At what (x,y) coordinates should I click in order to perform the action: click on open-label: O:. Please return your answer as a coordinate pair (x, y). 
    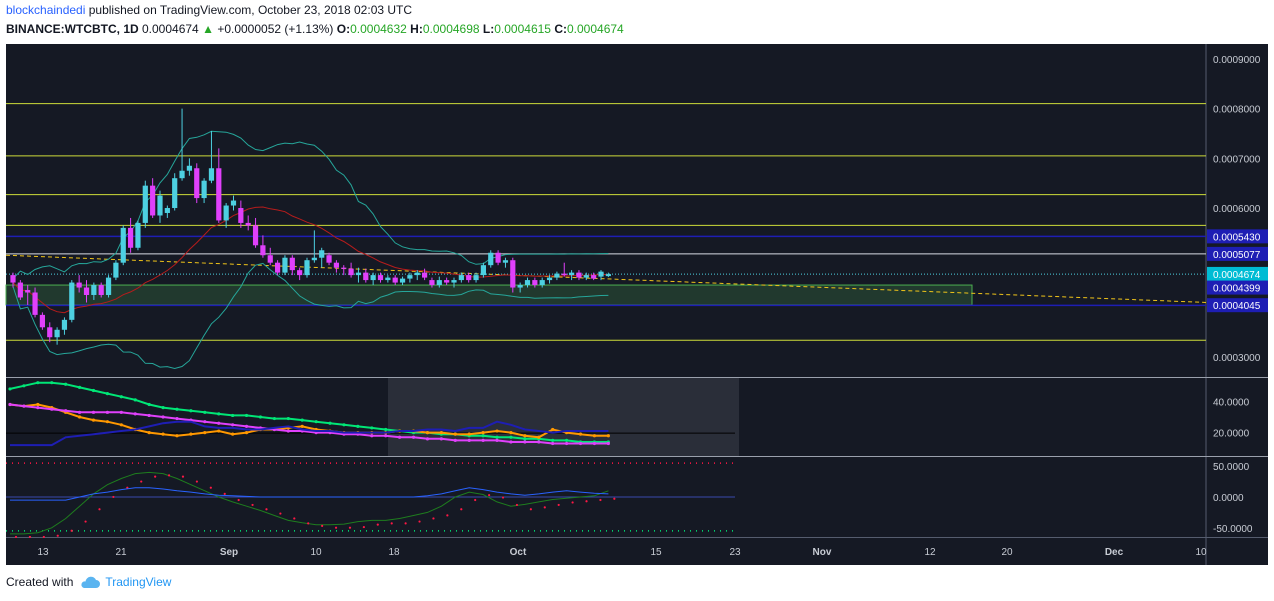
    Looking at the image, I should click on (343, 29).